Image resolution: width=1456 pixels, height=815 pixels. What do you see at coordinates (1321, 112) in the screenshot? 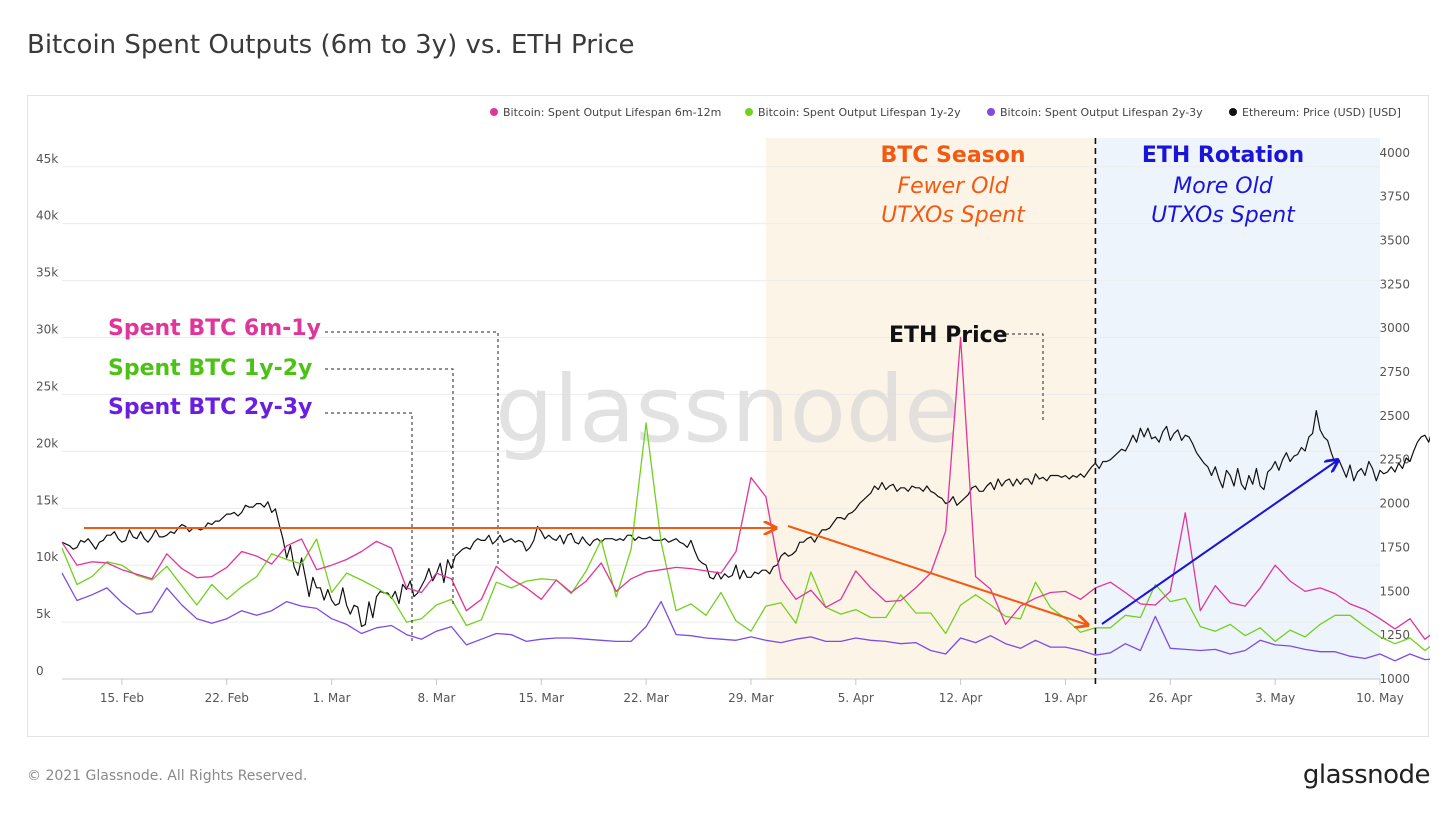
I see `legend-label: Ethereum: Price (USD) [USD]` at bounding box center [1321, 112].